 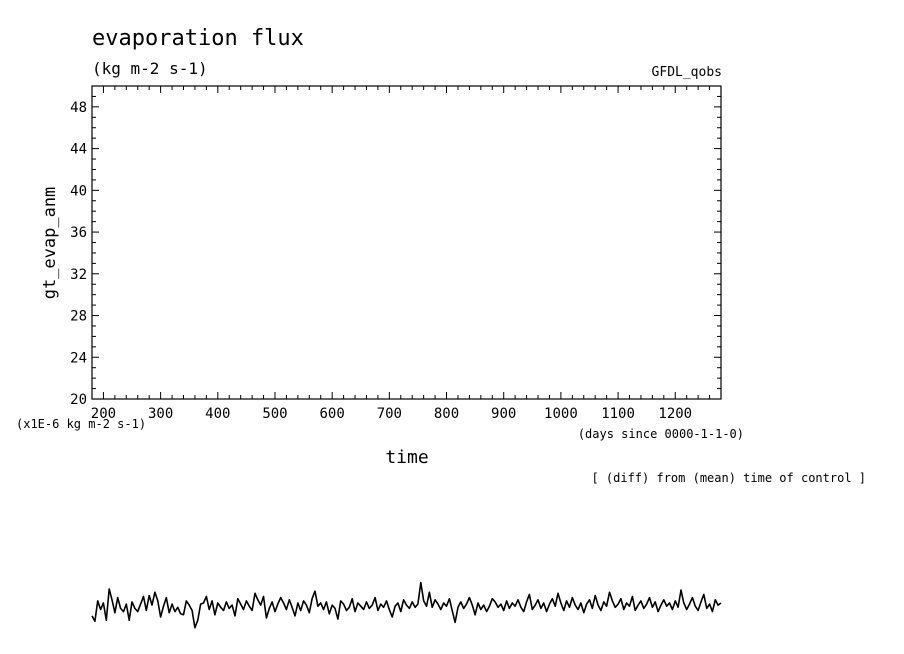 I want to click on y-scale-note: (x1E-6 kg m-2 s-1), so click(x=81, y=424).